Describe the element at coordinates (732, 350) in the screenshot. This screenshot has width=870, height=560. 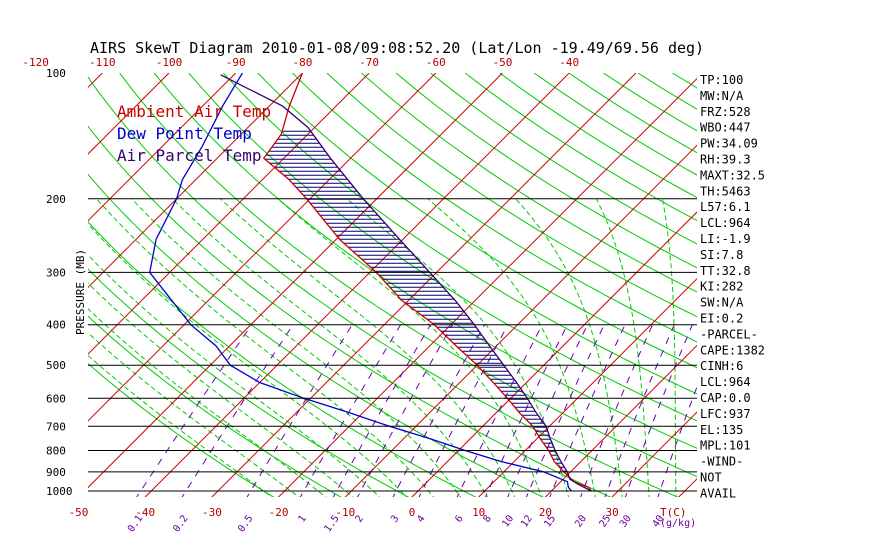
I see `sounding-index-label: CAPE:1382` at that location.